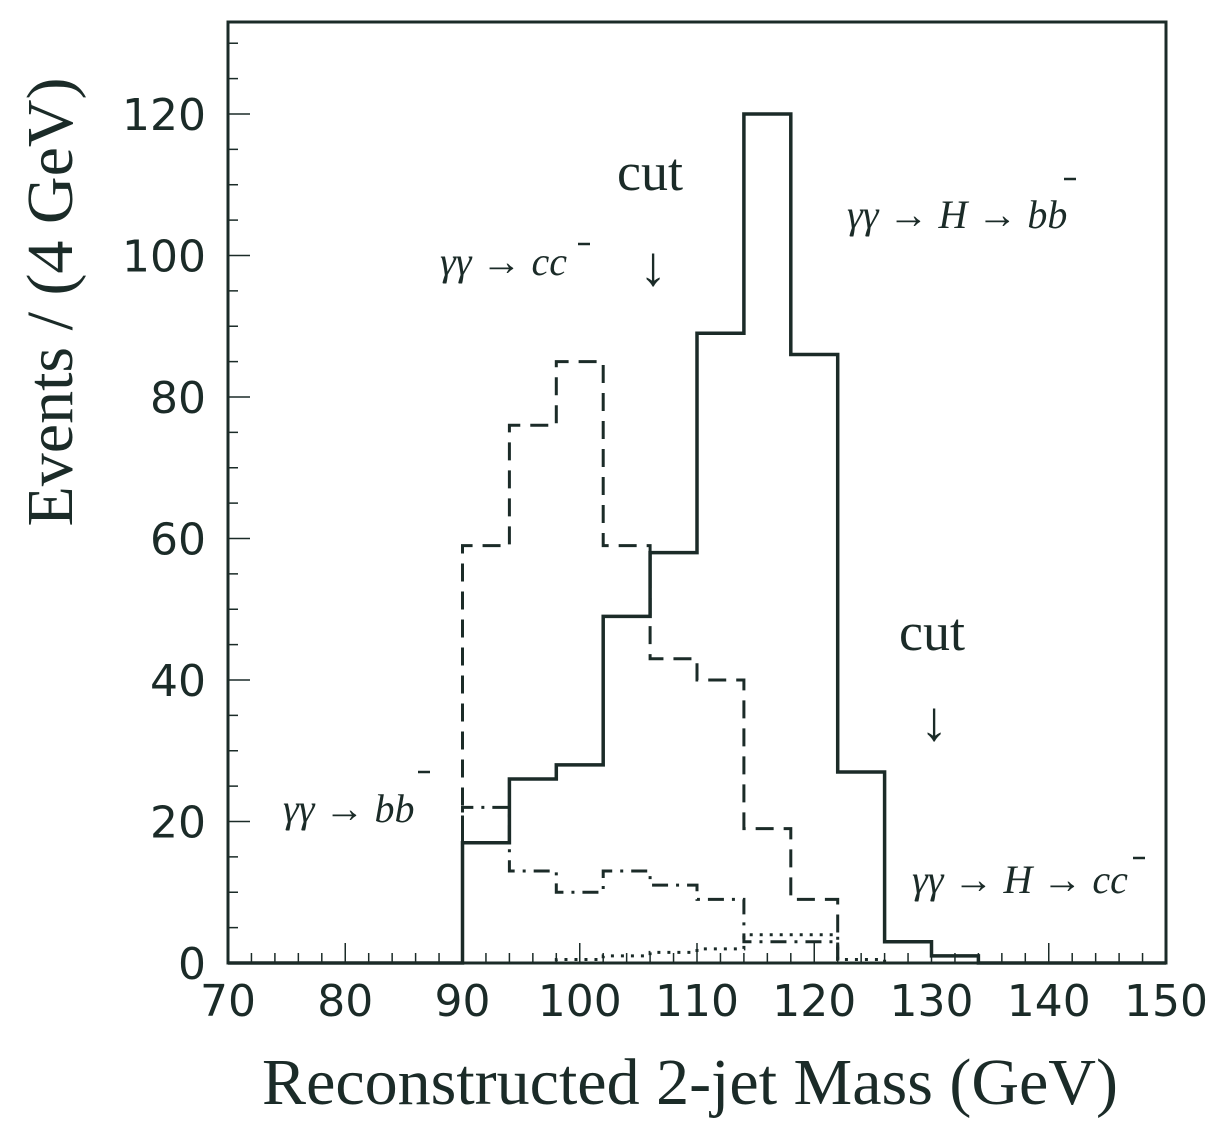 The height and width of the screenshot is (1124, 1226). I want to click on y-tick-label: 40, so click(178, 681).